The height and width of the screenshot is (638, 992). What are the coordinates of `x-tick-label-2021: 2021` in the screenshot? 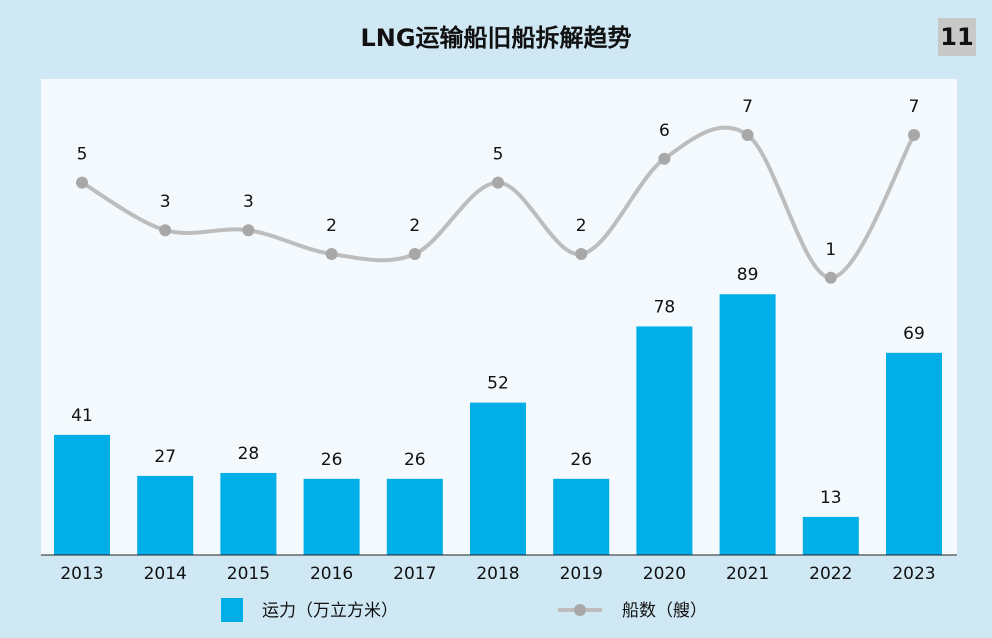 It's located at (747, 574).